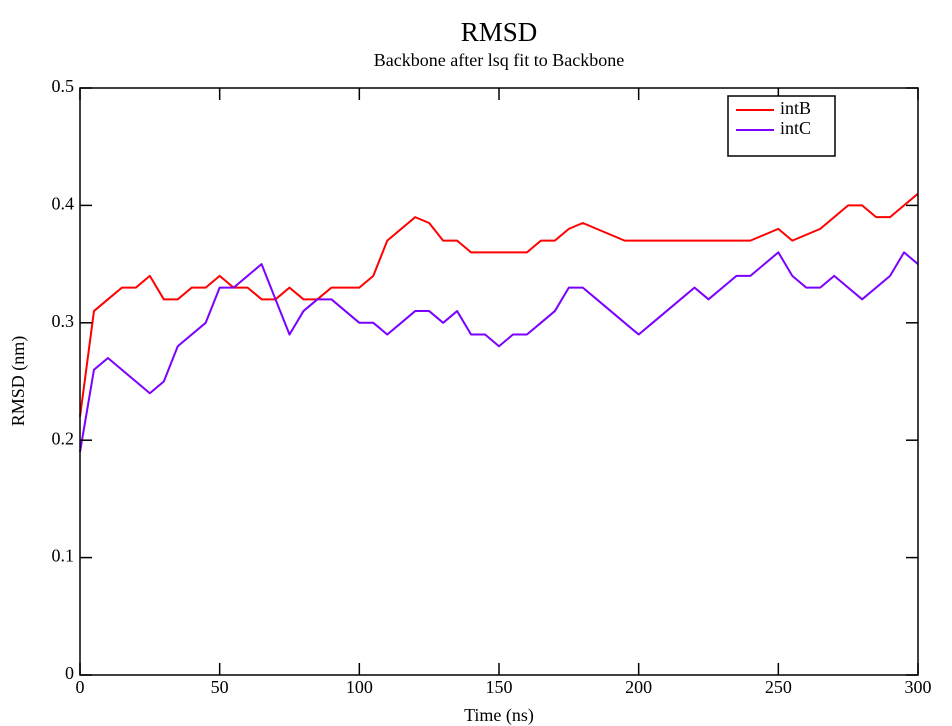 Image resolution: width=952 pixels, height=726 pixels. What do you see at coordinates (499, 32) in the screenshot?
I see `chart-title: RMSD` at bounding box center [499, 32].